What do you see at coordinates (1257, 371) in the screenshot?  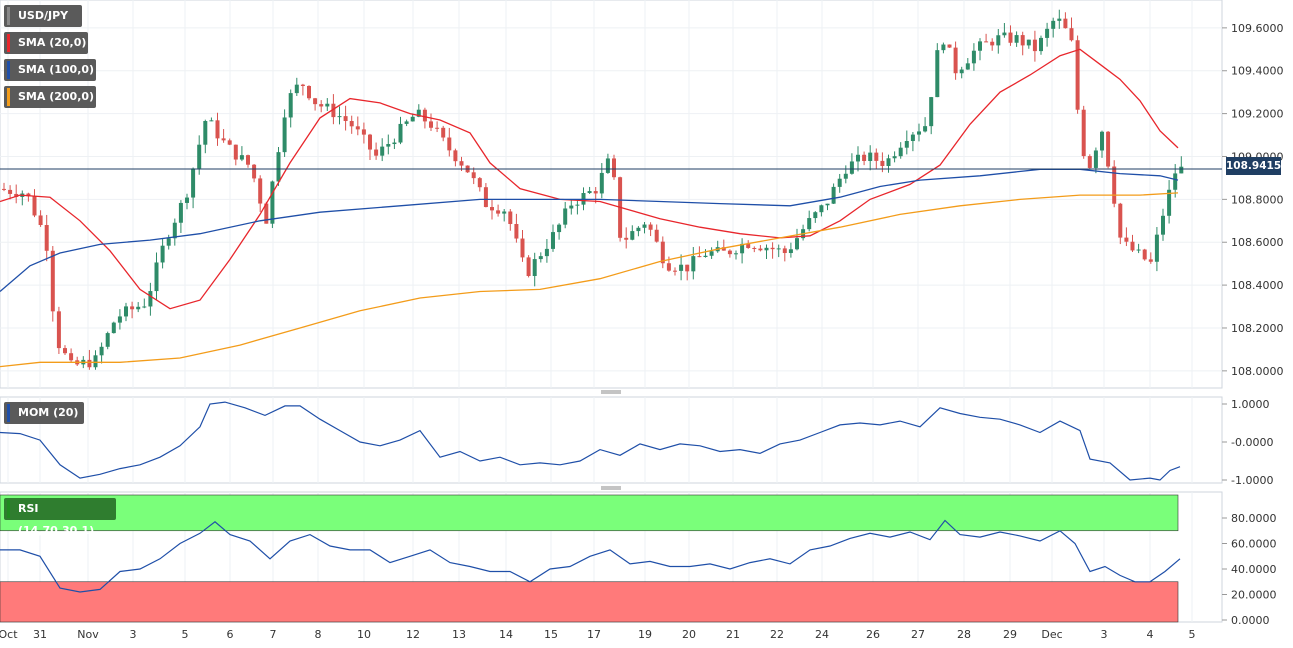 I see `y-tick-label: 108.0000` at bounding box center [1257, 371].